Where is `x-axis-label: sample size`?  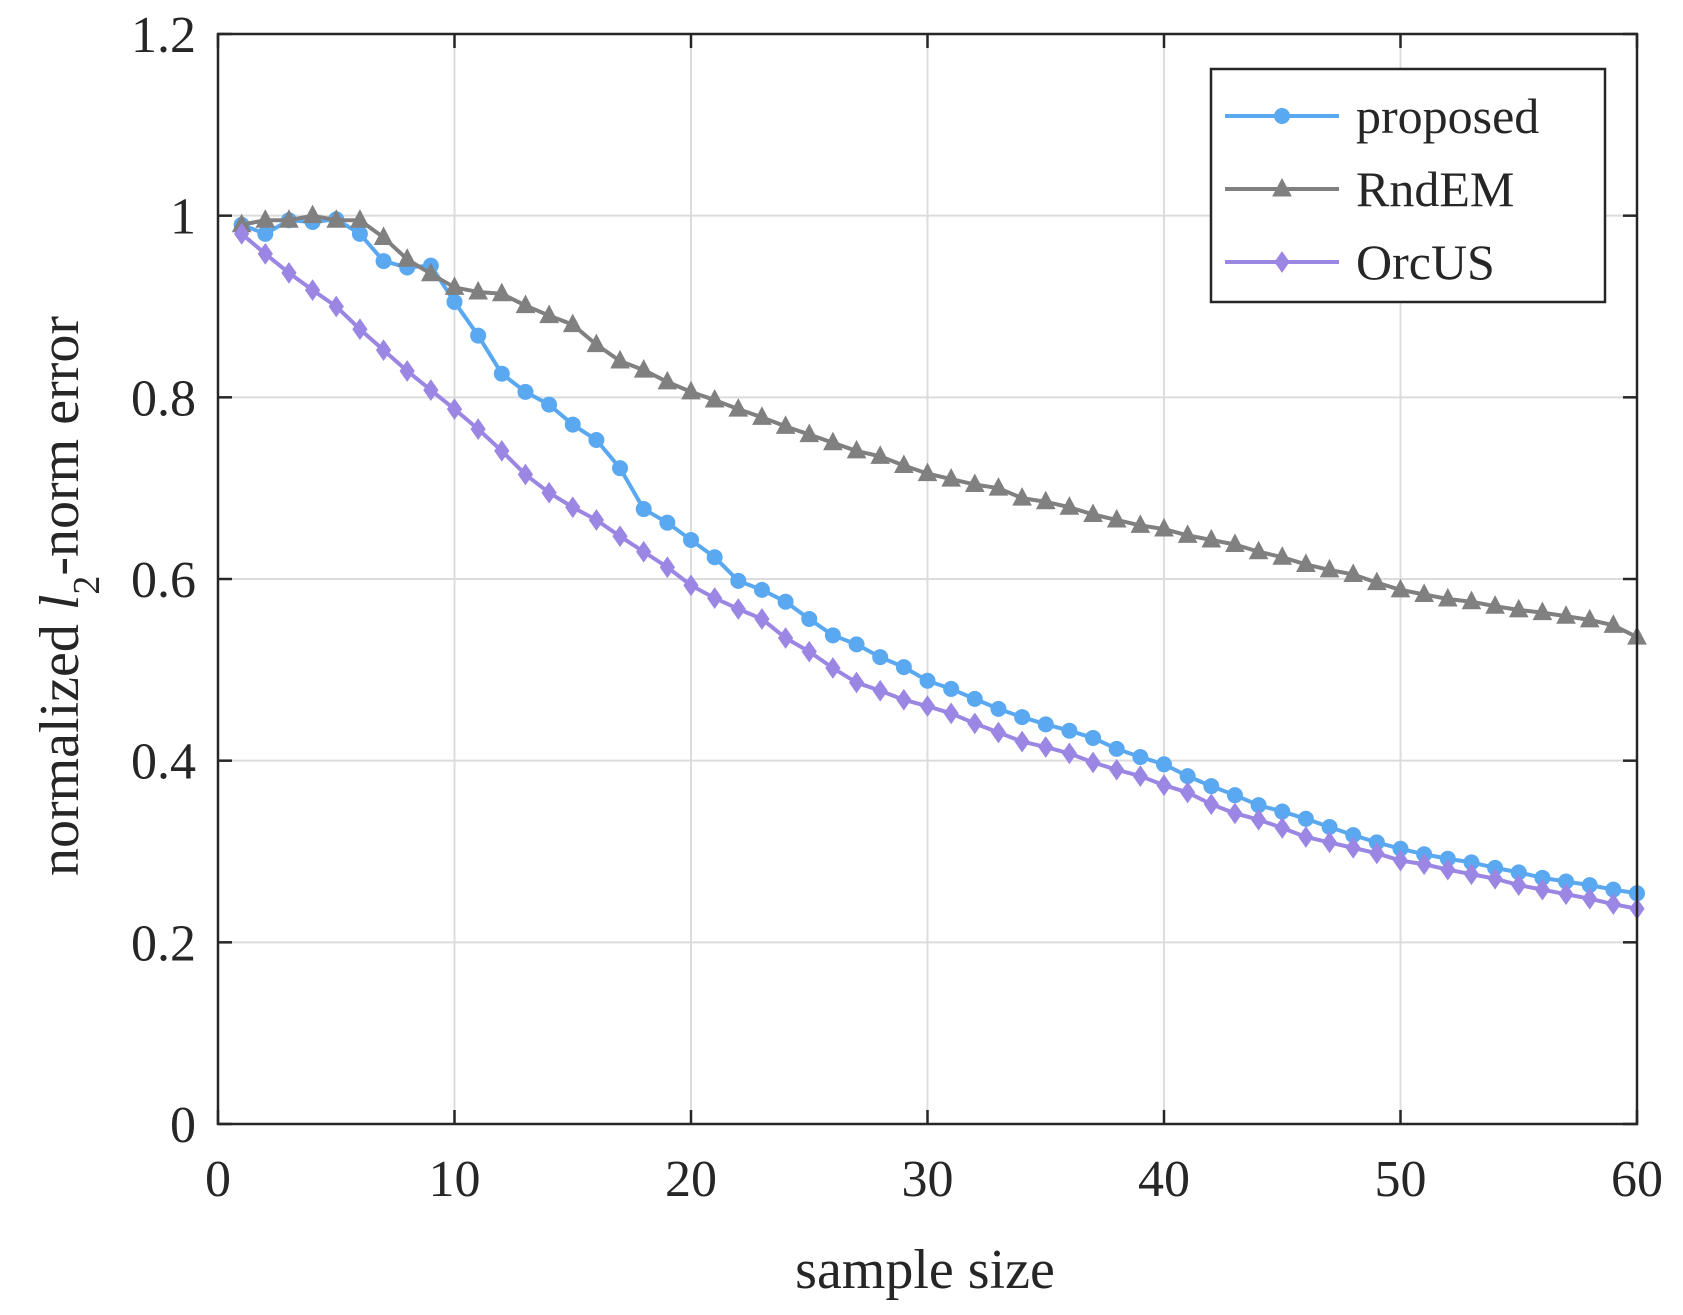 x-axis-label: sample size is located at coordinates (925, 1270).